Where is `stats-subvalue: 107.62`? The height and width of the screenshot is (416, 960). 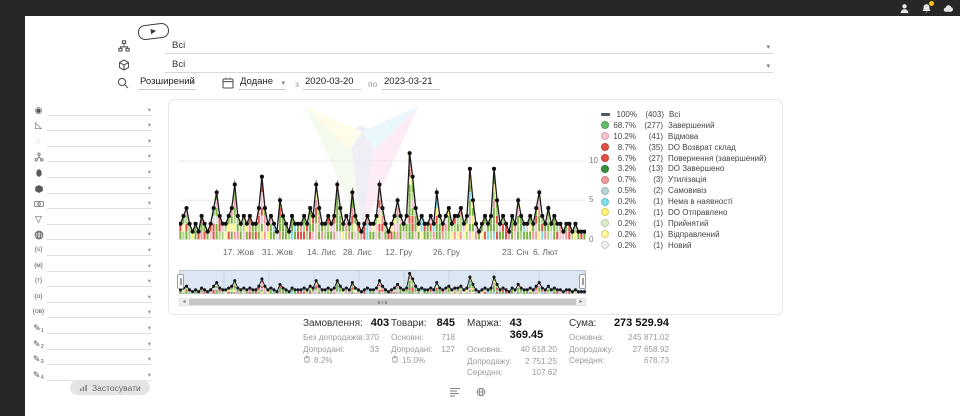
stats-subvalue: 107.62 is located at coordinates (544, 372).